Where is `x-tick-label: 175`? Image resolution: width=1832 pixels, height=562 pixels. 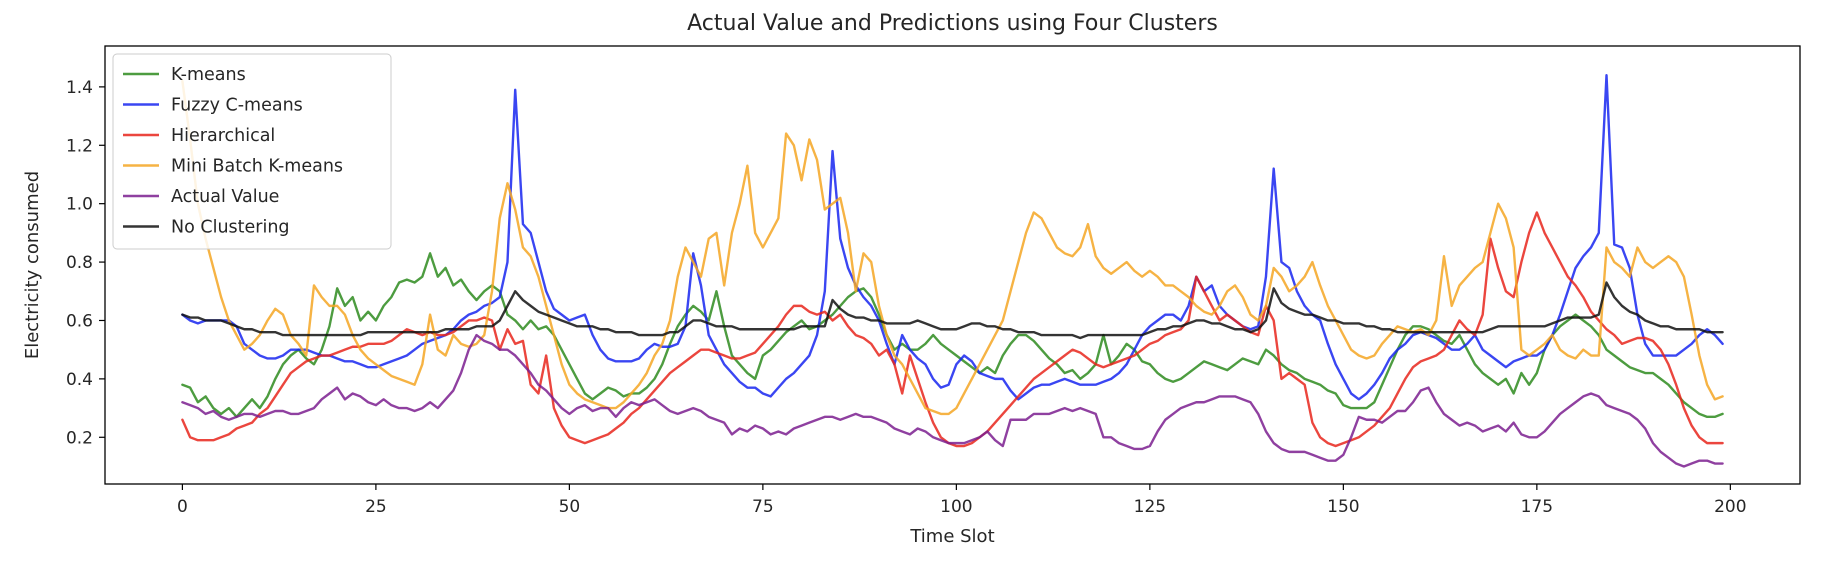 x-tick-label: 175 is located at coordinates (1537, 507).